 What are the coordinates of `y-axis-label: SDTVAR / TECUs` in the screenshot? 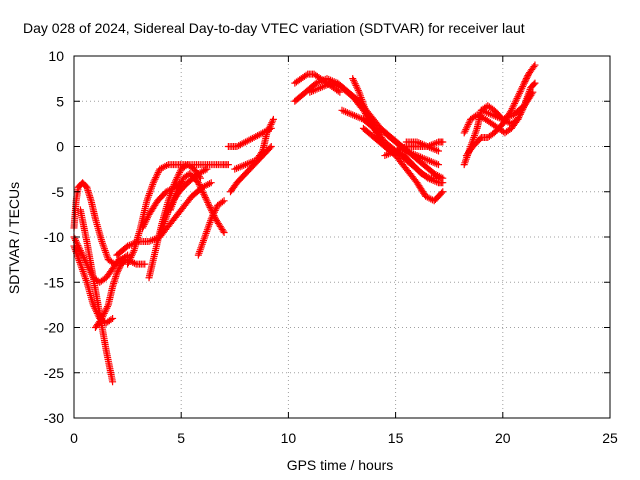 It's located at (14, 238).